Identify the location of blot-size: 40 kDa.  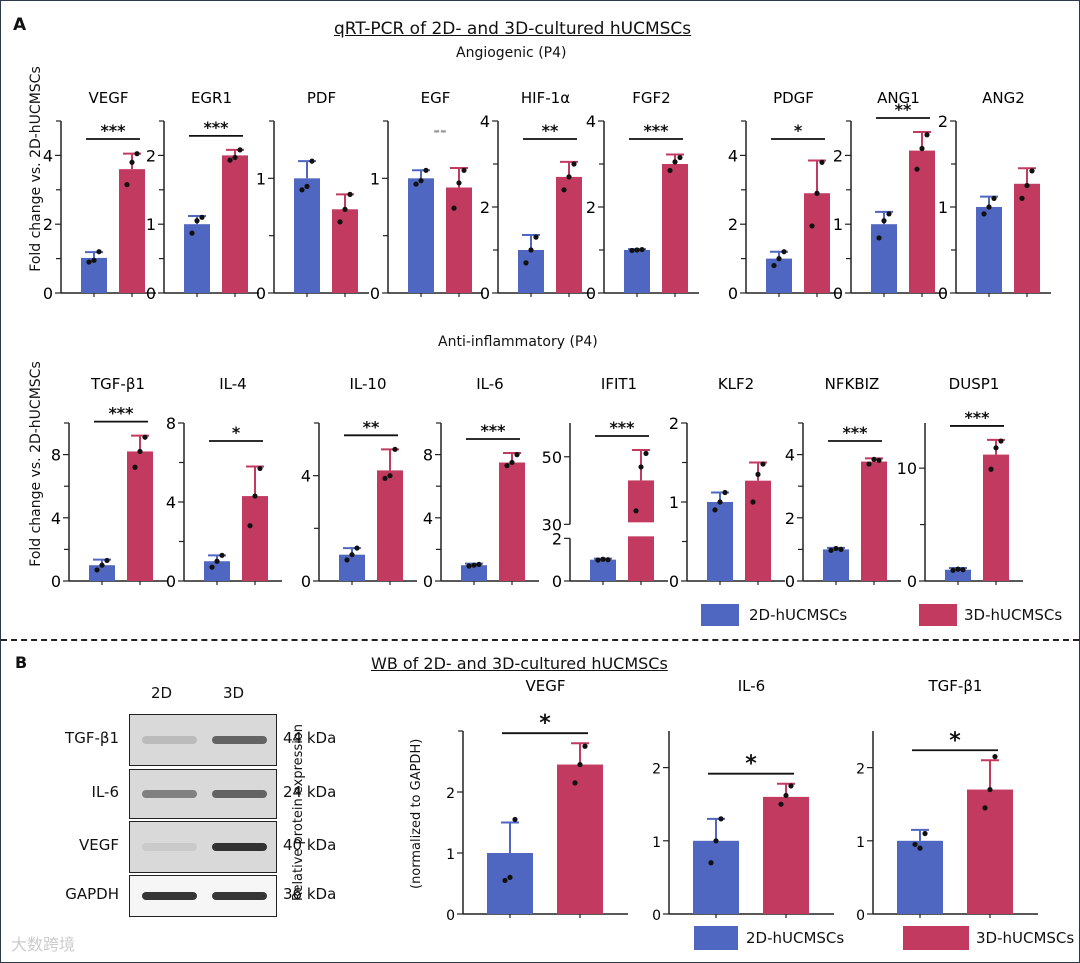
(310, 845).